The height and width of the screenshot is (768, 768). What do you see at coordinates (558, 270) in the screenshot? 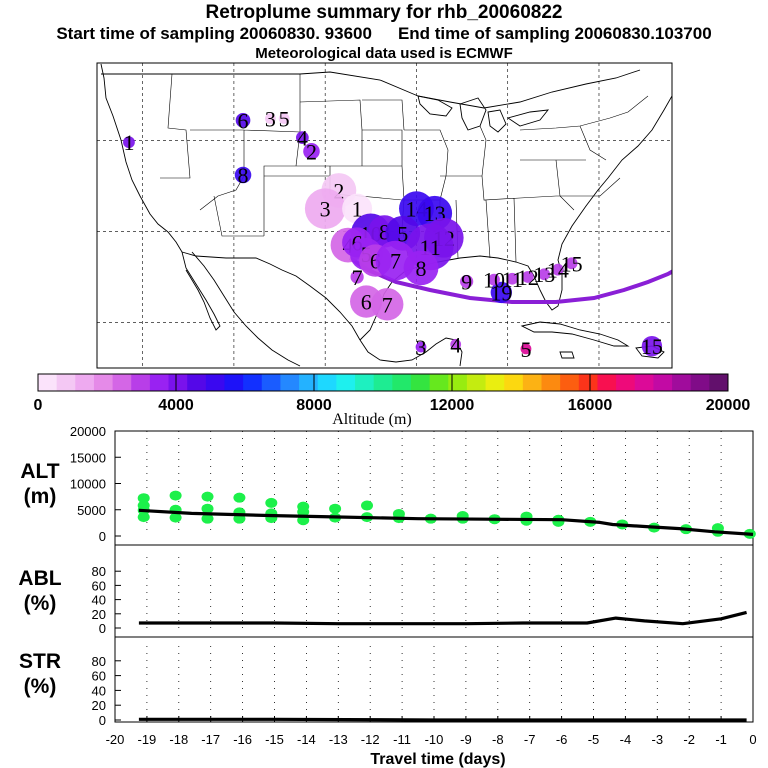
I see `plume-cluster-label: 14` at bounding box center [558, 270].